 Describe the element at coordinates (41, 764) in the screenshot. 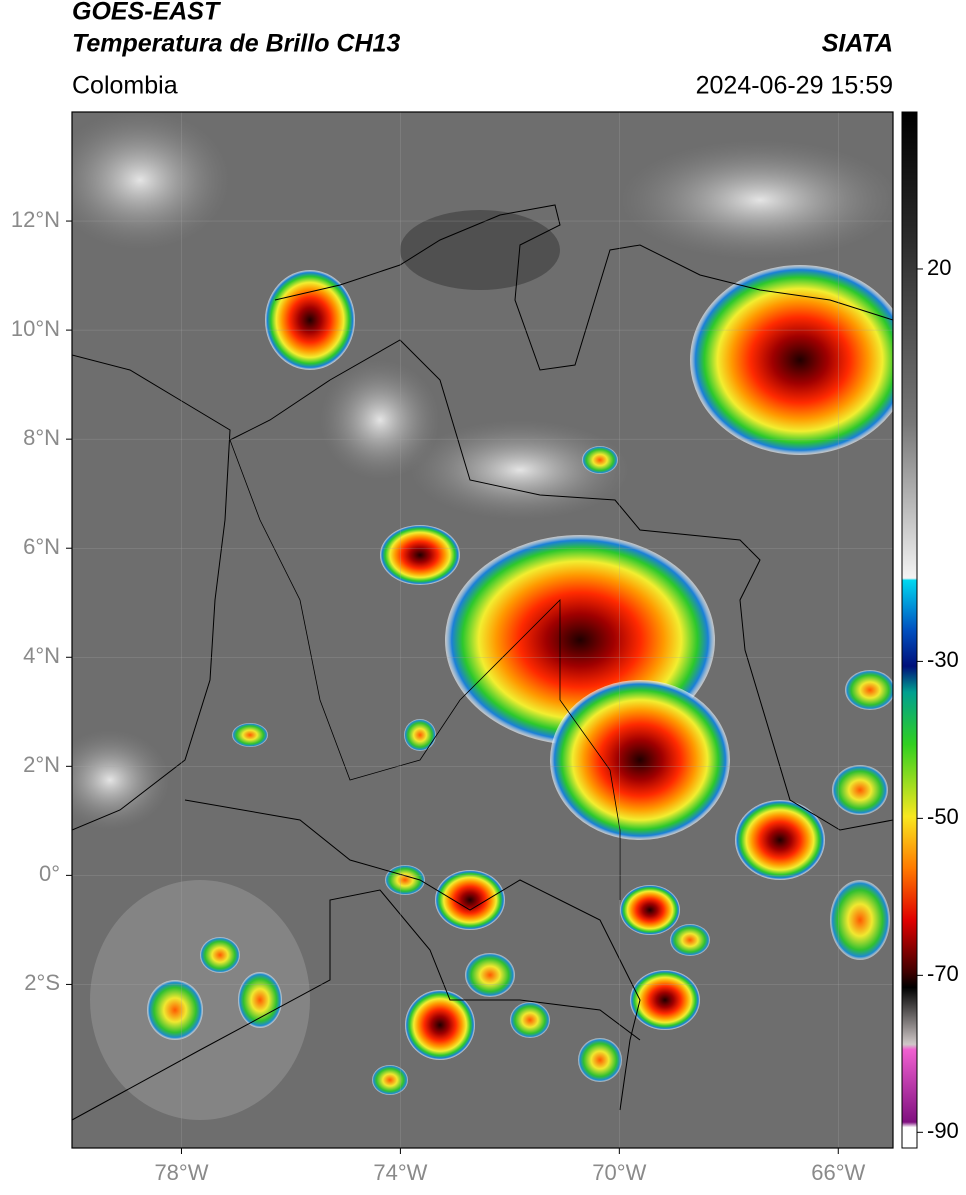

I see `lat-tick-label: 2°N` at that location.